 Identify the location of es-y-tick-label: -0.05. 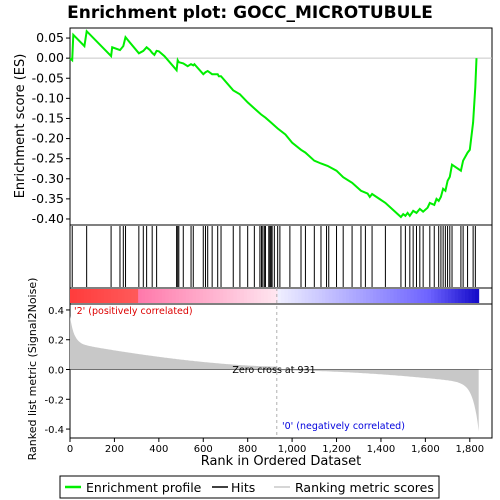
(48, 77).